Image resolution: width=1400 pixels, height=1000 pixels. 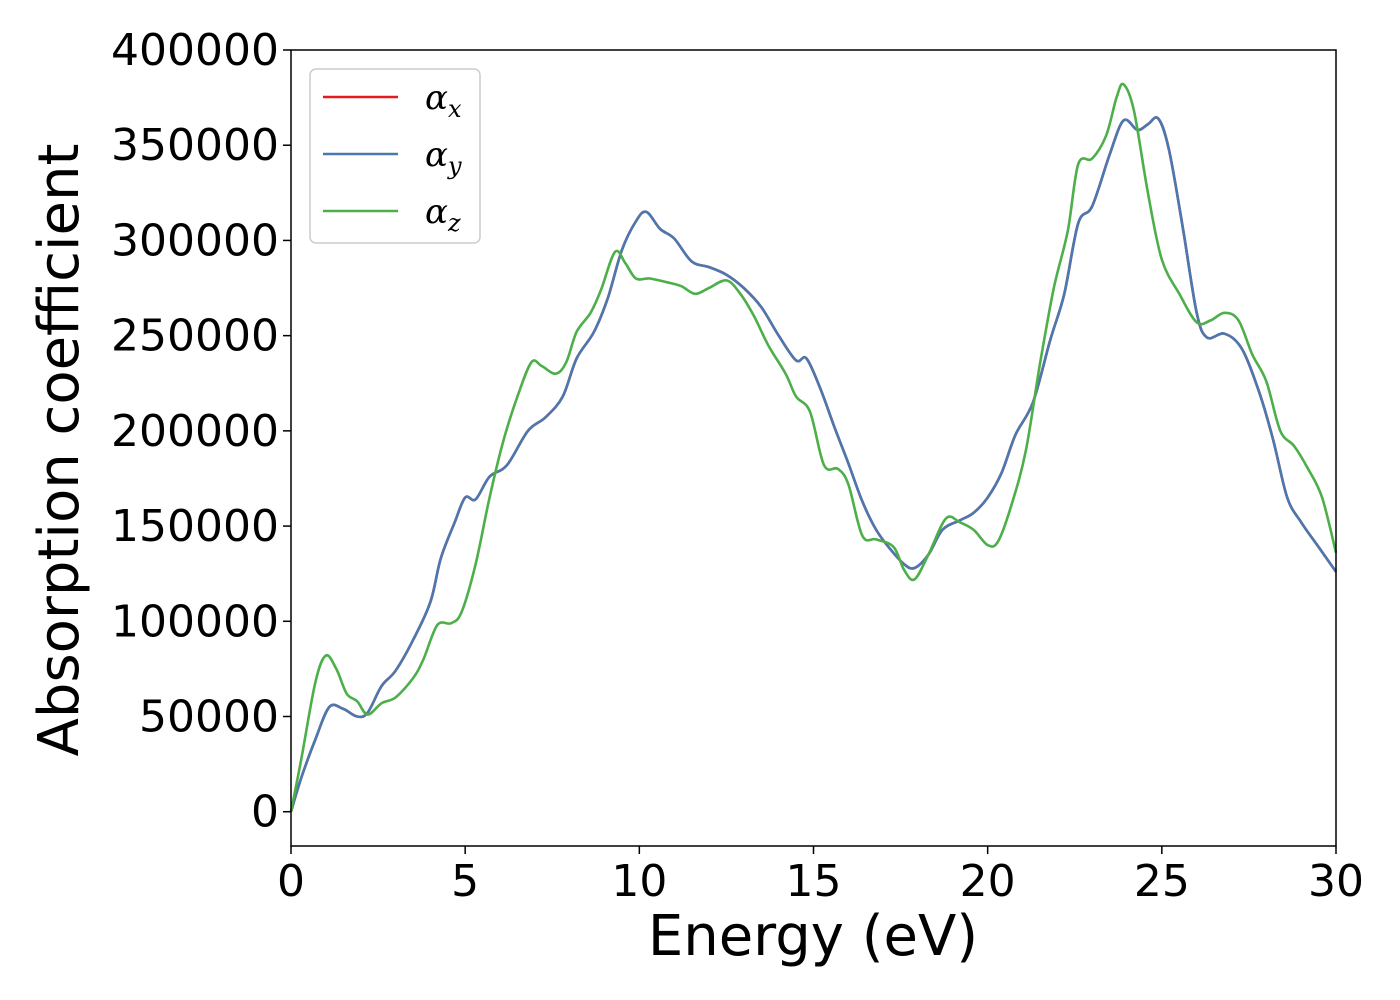 I want to click on y-tick-label: 0, so click(x=265, y=812).